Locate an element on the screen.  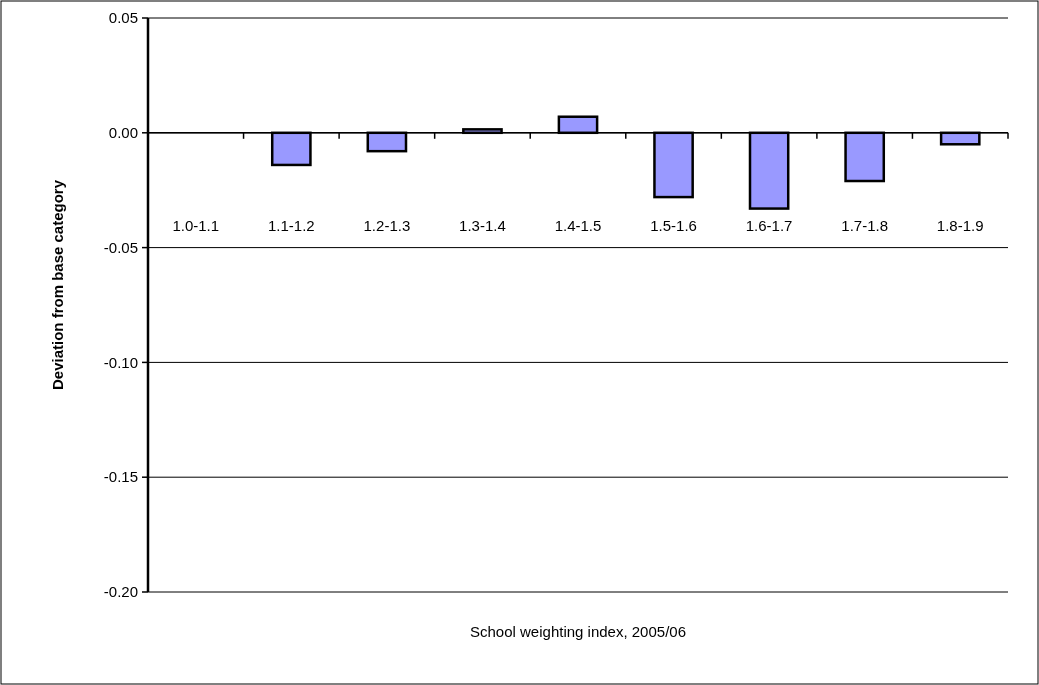
y-tick-label: -0.10 is located at coordinates (120, 362).